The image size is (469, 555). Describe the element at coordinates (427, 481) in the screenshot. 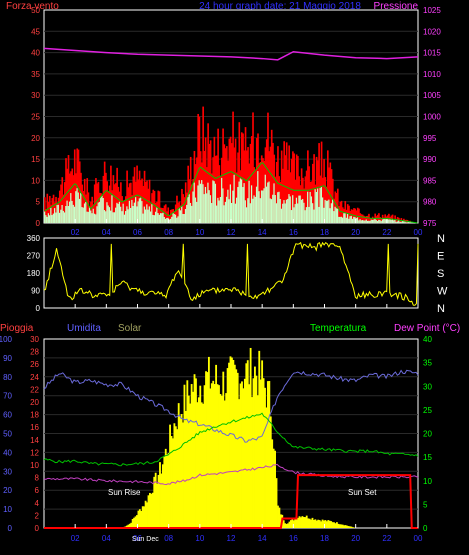

I see `temperature-tick-label: 10` at that location.